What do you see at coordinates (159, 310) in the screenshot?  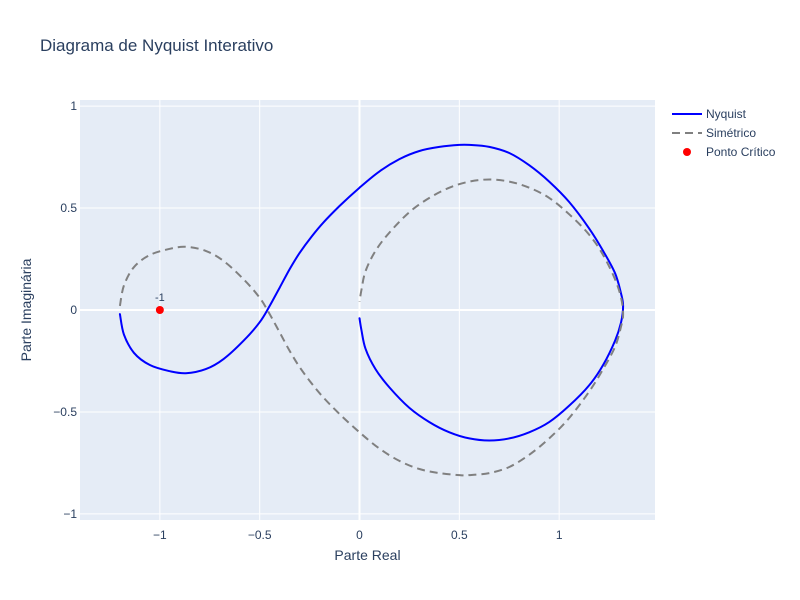 I see `critical-point-marker` at bounding box center [159, 310].